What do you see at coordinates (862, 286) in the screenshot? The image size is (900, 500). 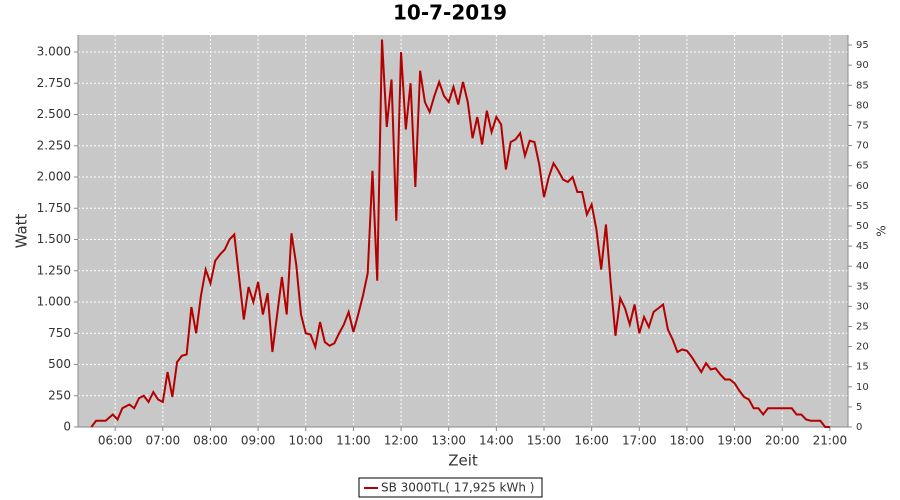 I see `y2-tick-label: 35` at bounding box center [862, 286].